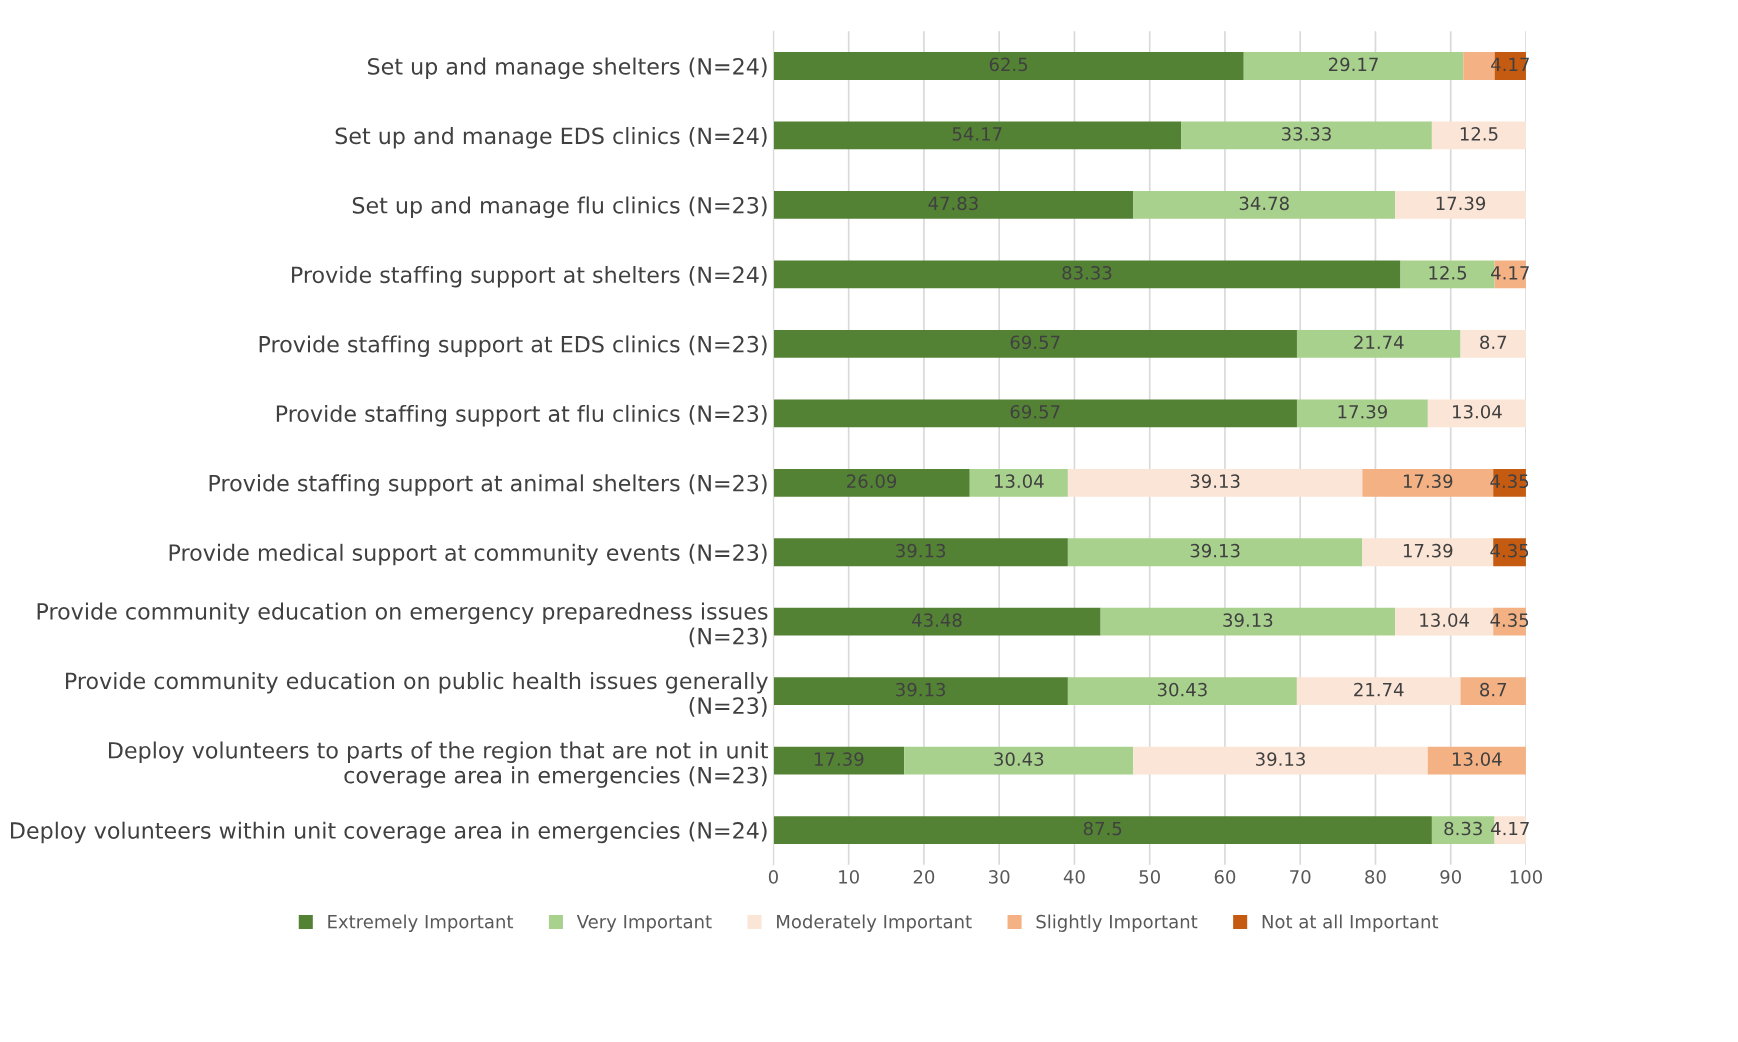 The width and height of the screenshot is (1738, 1042). I want to click on data-label: 62.5, so click(1008, 64).